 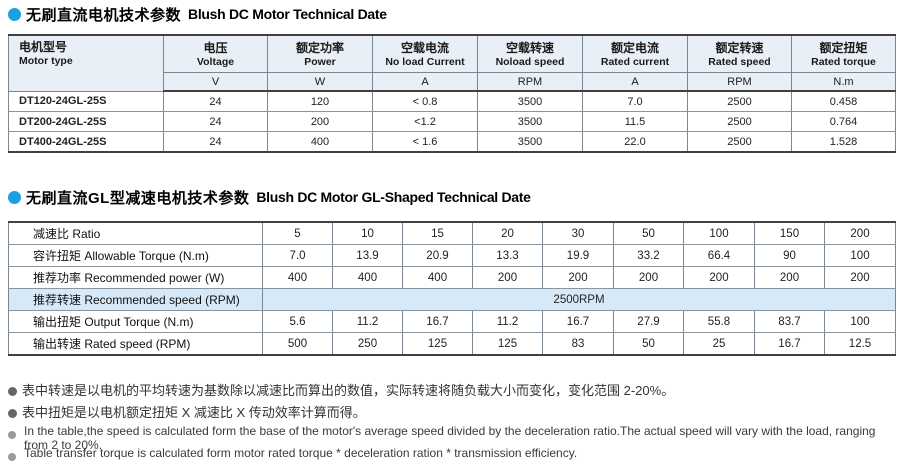 I want to click on unit-cell: A, so click(x=635, y=82).